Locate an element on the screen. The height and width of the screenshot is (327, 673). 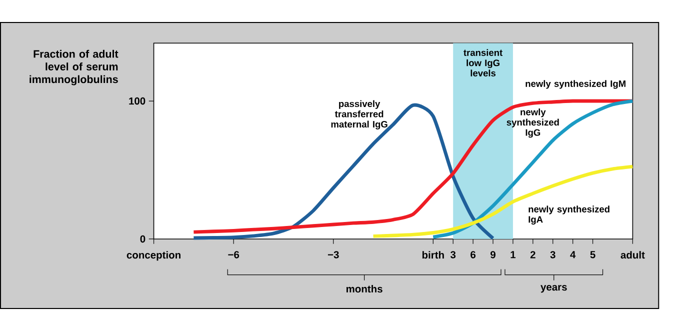
series-label: newly synthesized IgA is located at coordinates (569, 215).